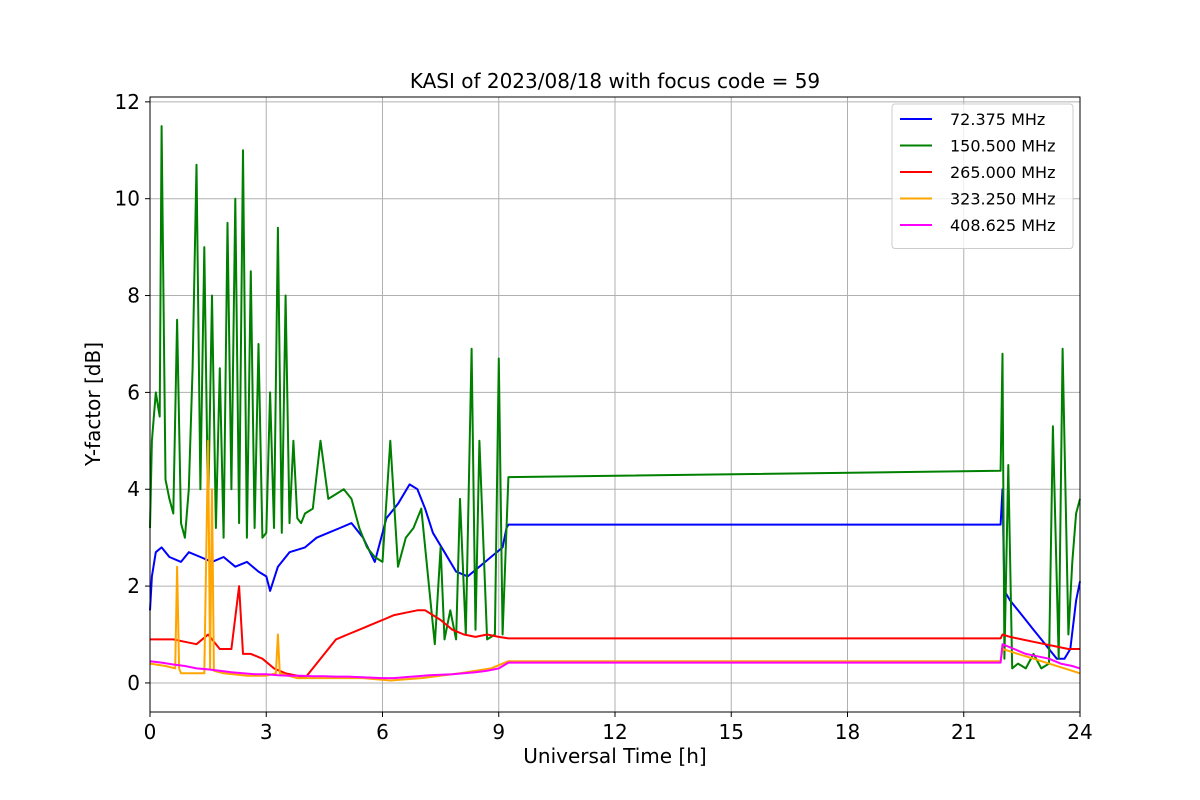 The image size is (1200, 800). Describe the element at coordinates (133, 683) in the screenshot. I see `y-tick-label: 0` at that location.